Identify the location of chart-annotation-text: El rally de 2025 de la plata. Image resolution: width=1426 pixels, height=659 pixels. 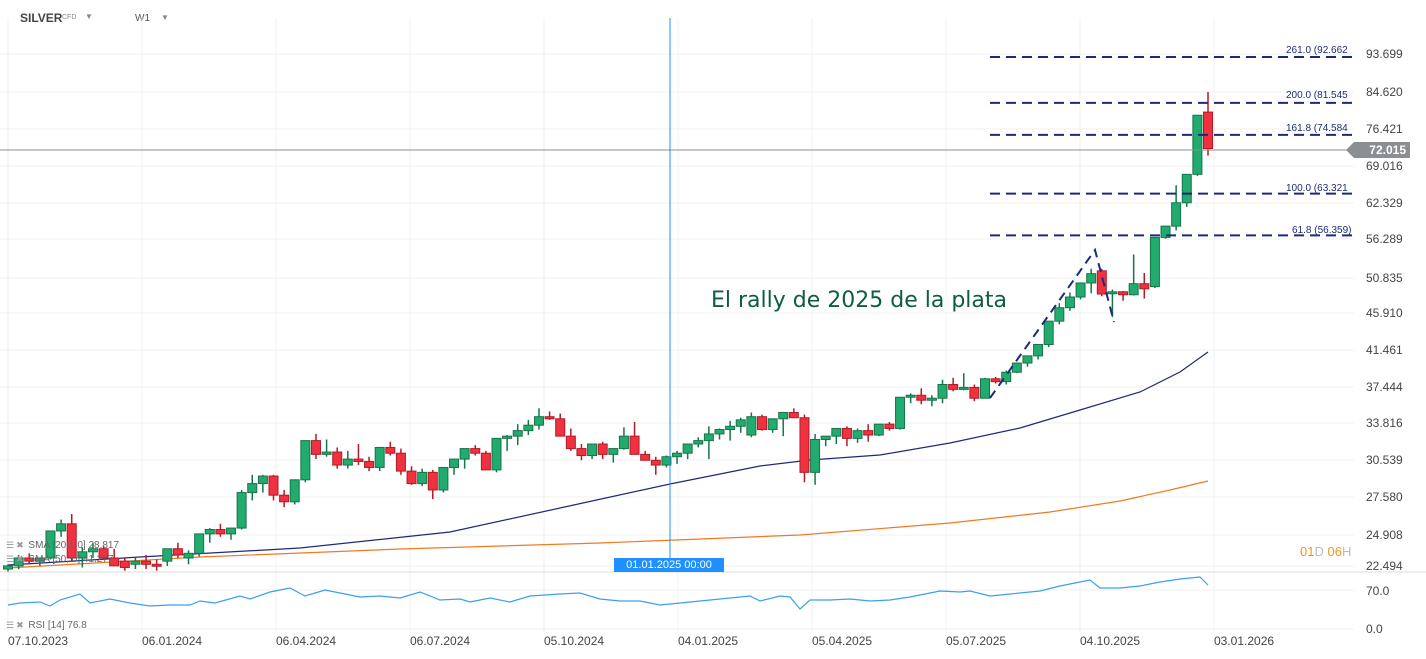
(859, 300).